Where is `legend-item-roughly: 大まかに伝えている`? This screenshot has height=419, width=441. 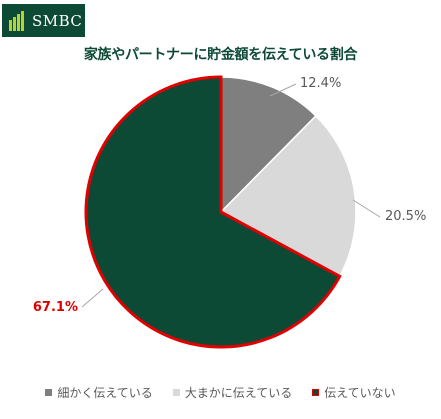
legend-item-roughly: 大まかに伝えている is located at coordinates (232, 392).